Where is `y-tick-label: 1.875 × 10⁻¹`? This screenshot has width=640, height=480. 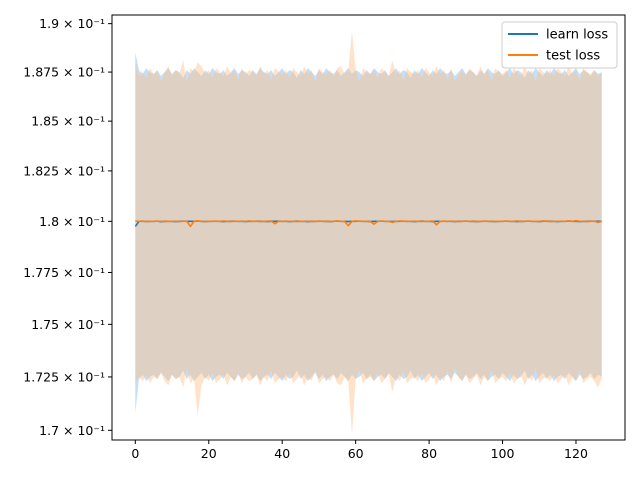 y-tick-label: 1.875 × 10⁻¹ is located at coordinates (64, 72).